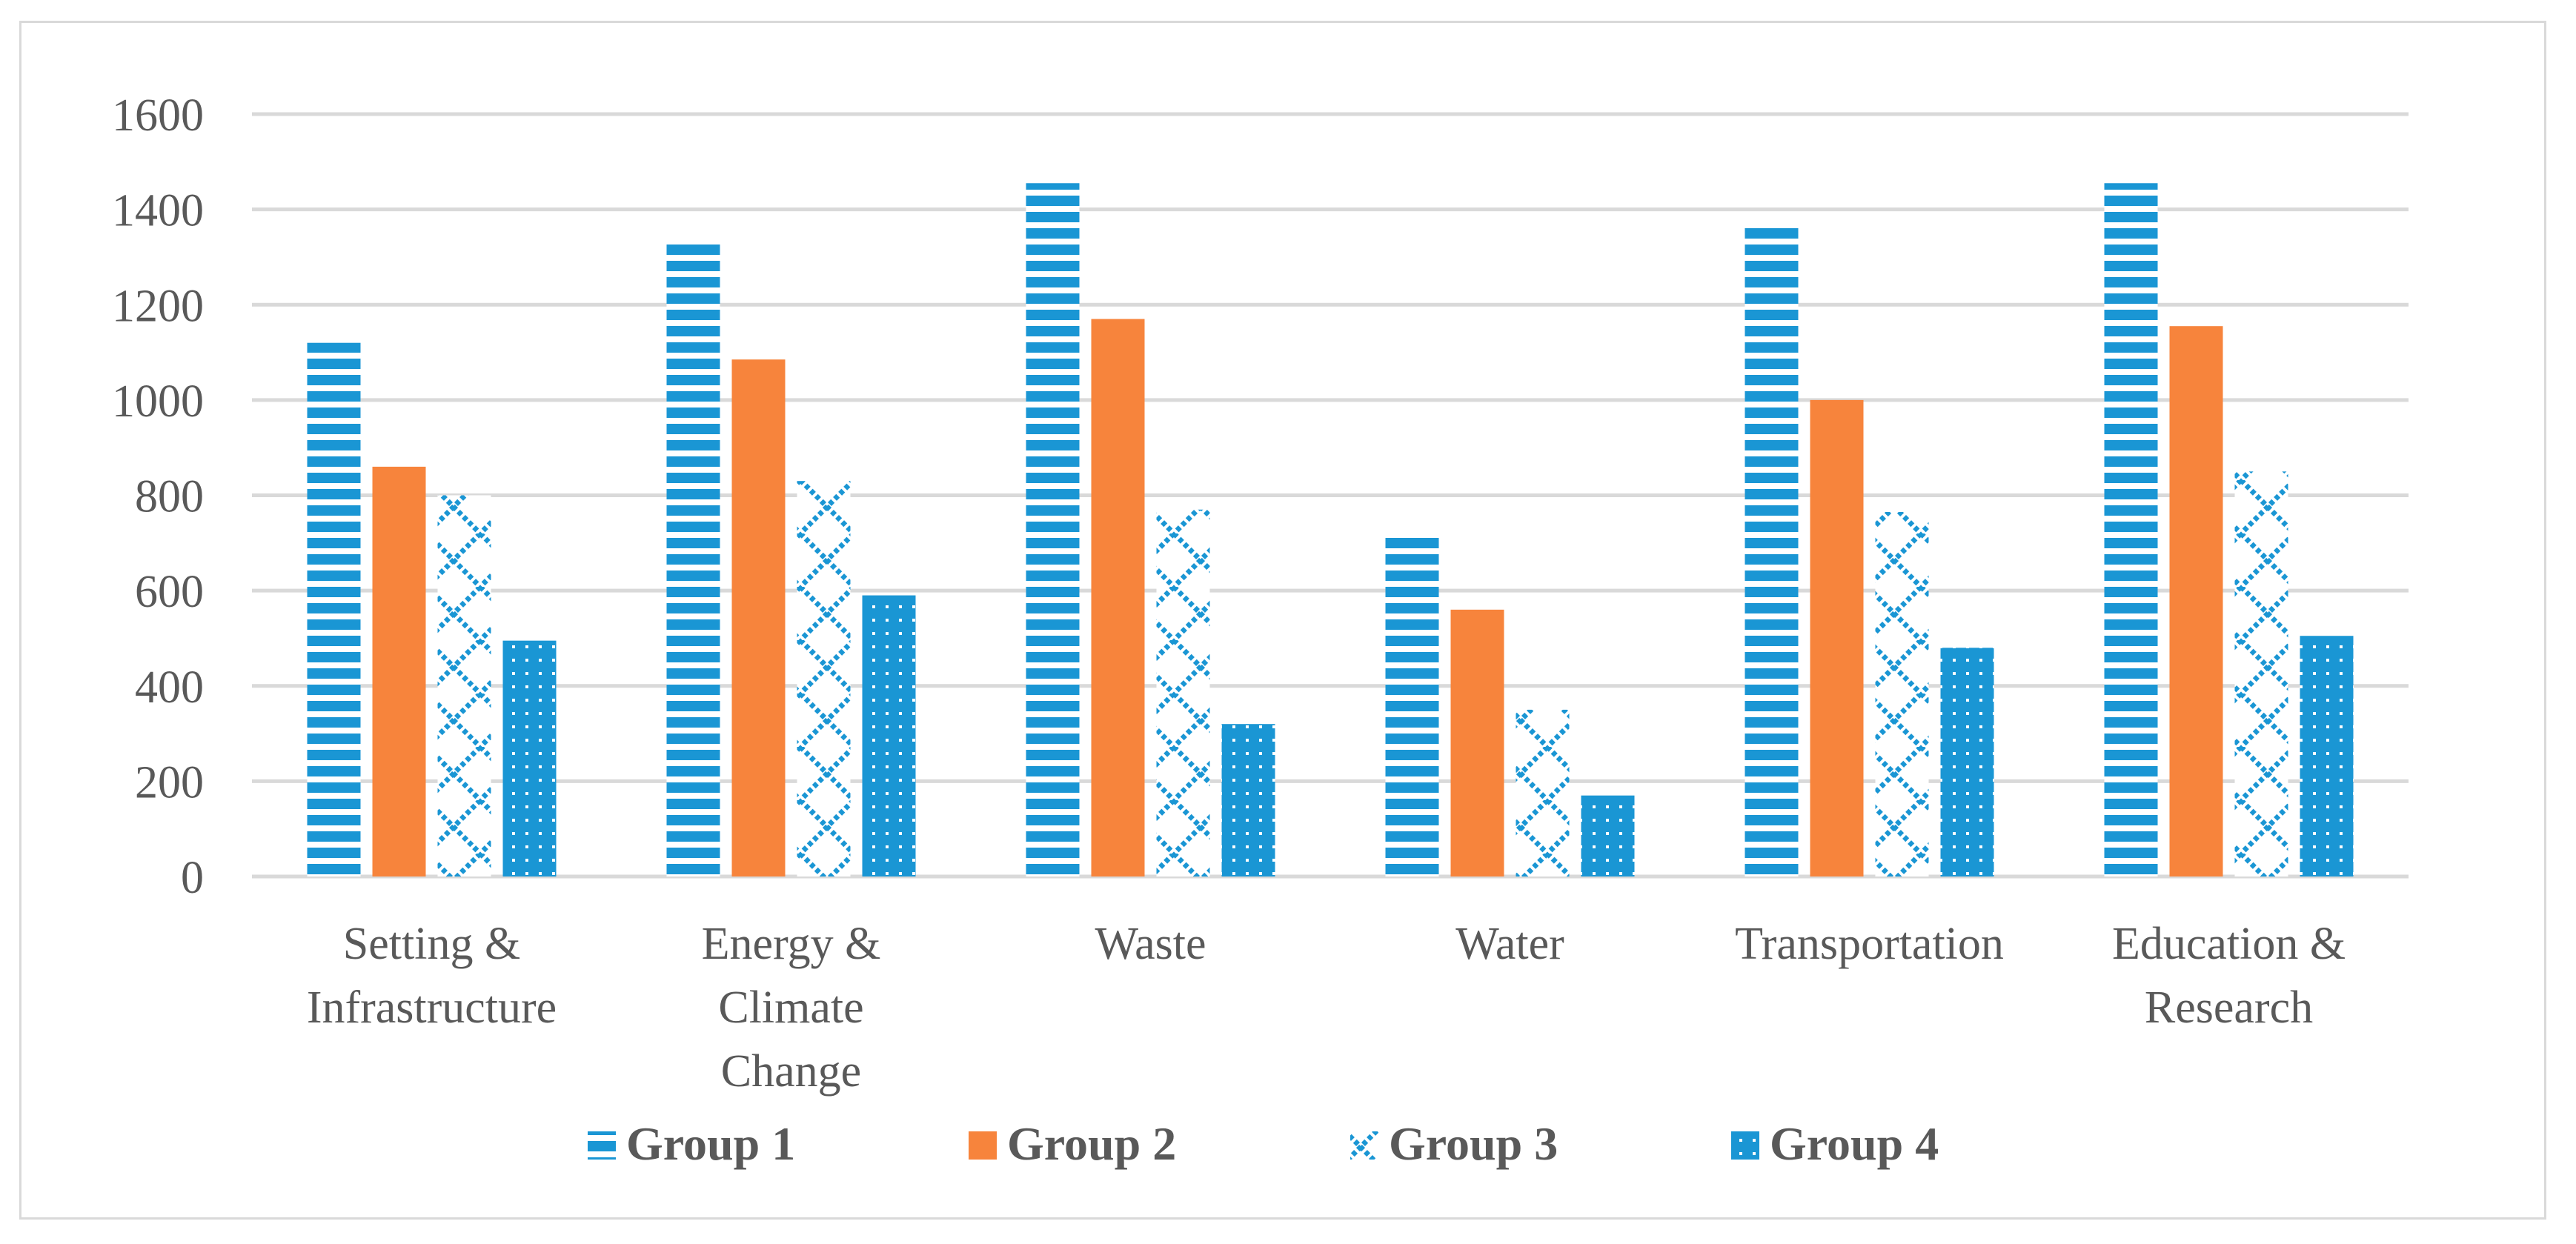 The image size is (2576, 1244). I want to click on x-tick-label: Climate, so click(790, 1007).